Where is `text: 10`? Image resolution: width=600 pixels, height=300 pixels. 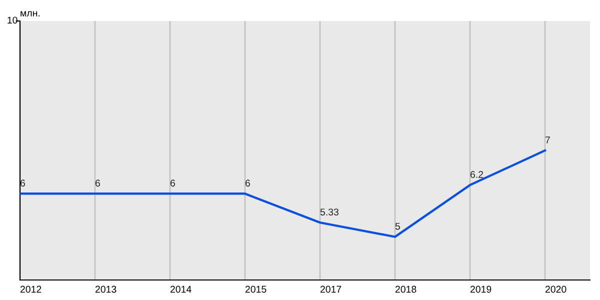 text: 10 is located at coordinates (13, 20).